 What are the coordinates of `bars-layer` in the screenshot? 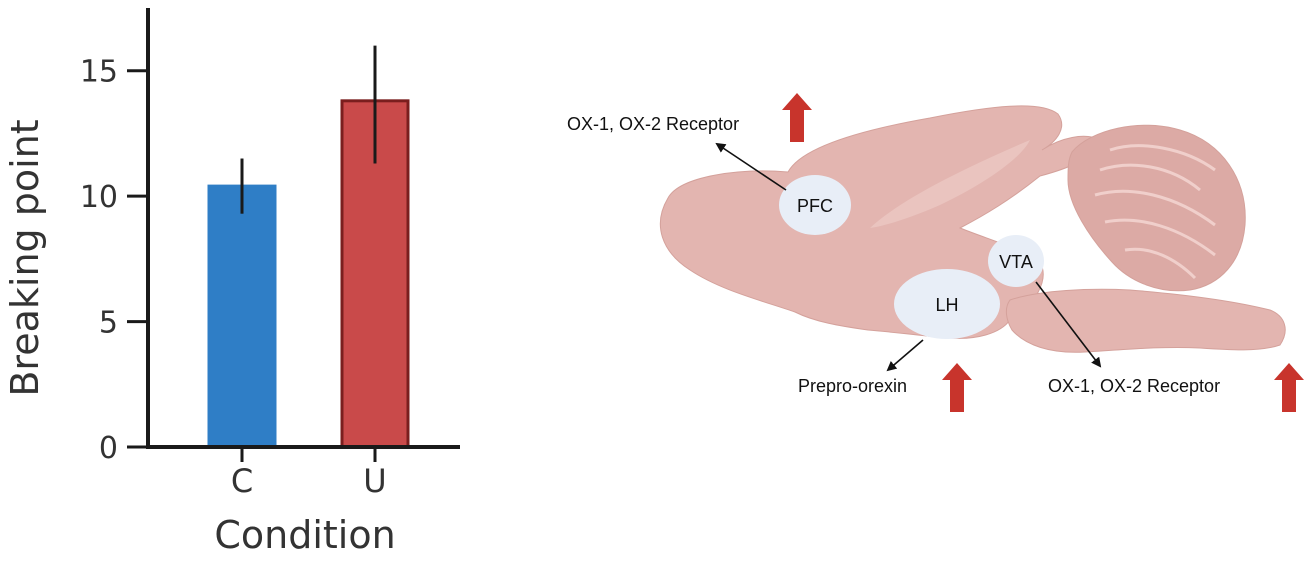 It's located at (308, 274).